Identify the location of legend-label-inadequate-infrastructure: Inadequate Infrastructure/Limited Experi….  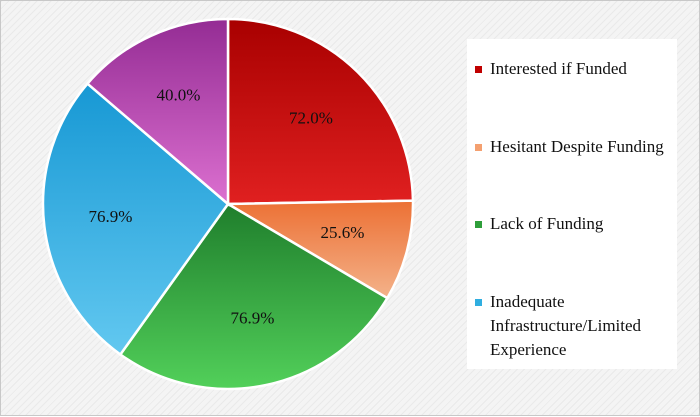
(566, 325).